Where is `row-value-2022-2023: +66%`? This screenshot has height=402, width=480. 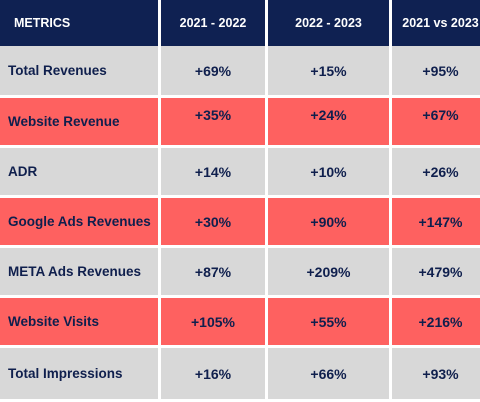 row-value-2022-2023: +66% is located at coordinates (328, 375).